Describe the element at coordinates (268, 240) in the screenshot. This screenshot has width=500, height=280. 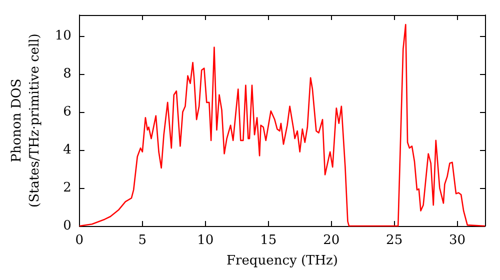
I see `x-tick-label: 15` at that location.